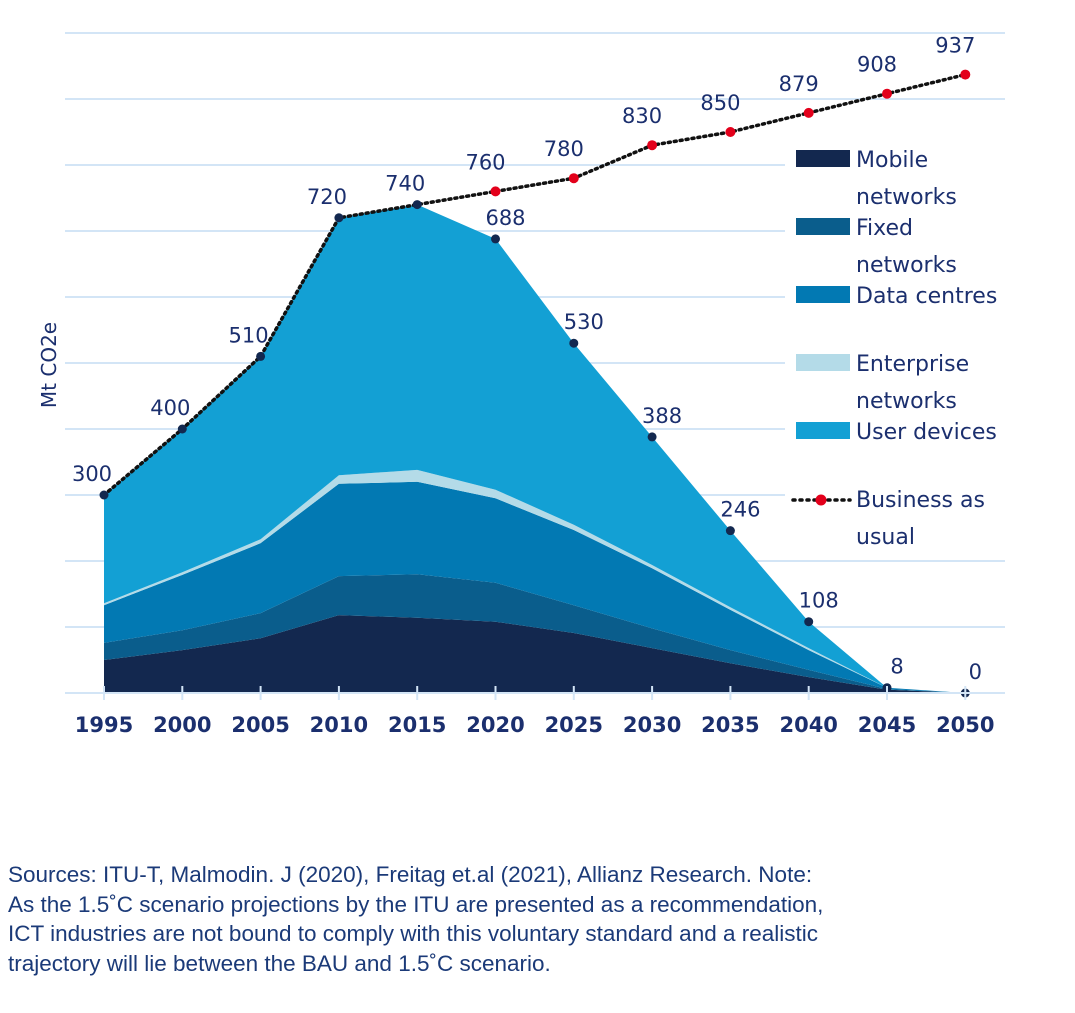  What do you see at coordinates (730, 725) in the screenshot?
I see `x-tick-label: 2035` at bounding box center [730, 725].